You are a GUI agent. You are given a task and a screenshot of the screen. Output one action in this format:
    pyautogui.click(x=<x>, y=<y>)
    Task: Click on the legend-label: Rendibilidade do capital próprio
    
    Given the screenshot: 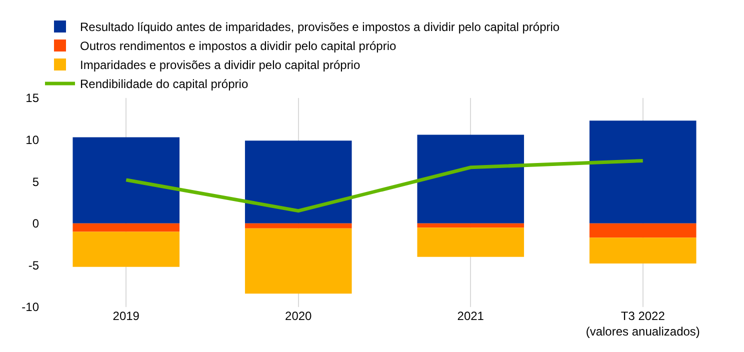 What is the action you would take?
    pyautogui.click(x=164, y=84)
    